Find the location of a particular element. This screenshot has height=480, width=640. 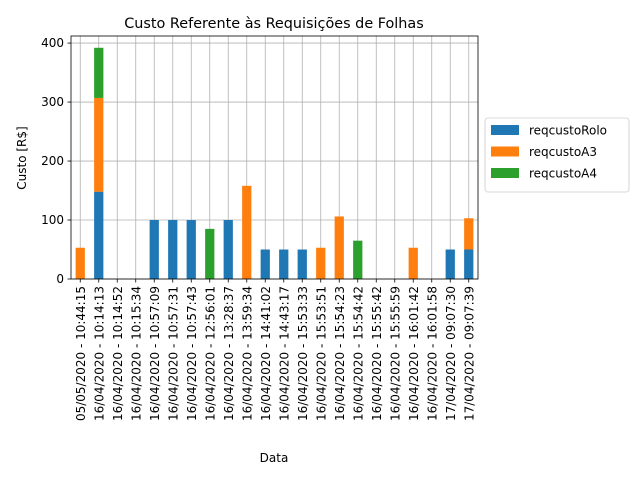

legend-swatch-reqcustoA3 is located at coordinates (505, 151).